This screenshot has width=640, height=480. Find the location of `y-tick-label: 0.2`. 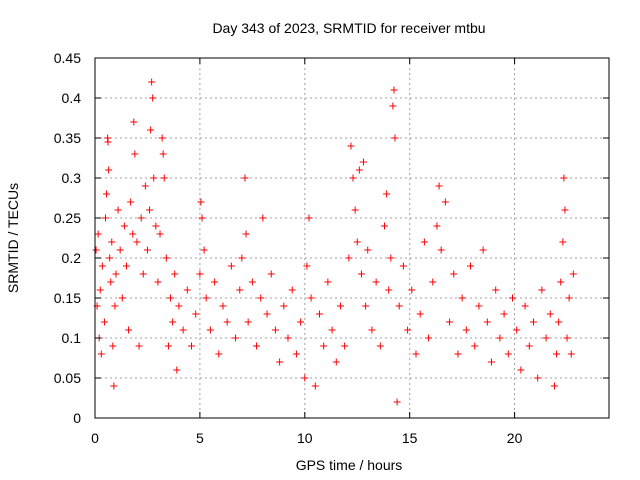

y-tick-label: 0.2 is located at coordinates (72, 258).